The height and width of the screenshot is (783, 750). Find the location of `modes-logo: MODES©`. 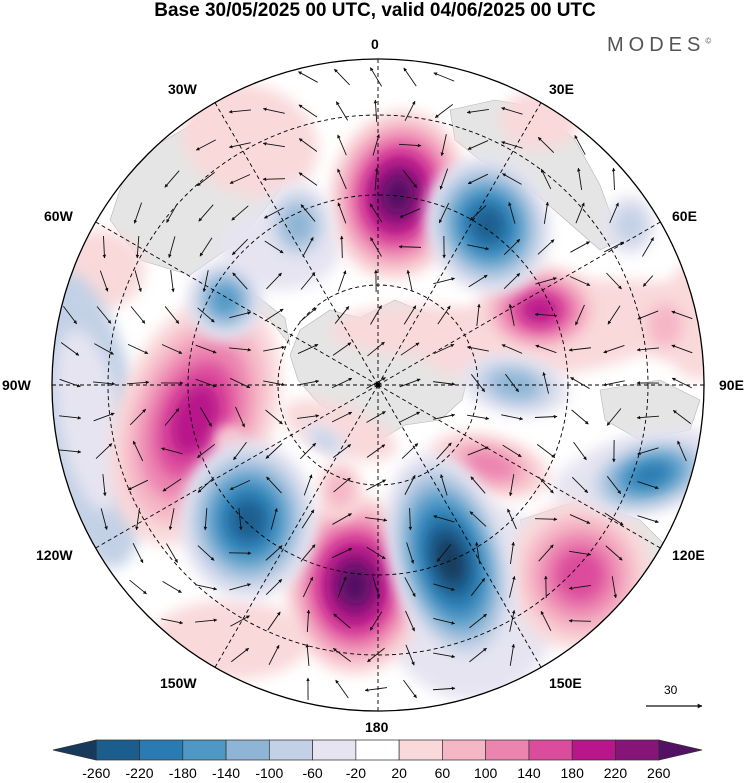

modes-logo: MODES© is located at coordinates (659, 45).